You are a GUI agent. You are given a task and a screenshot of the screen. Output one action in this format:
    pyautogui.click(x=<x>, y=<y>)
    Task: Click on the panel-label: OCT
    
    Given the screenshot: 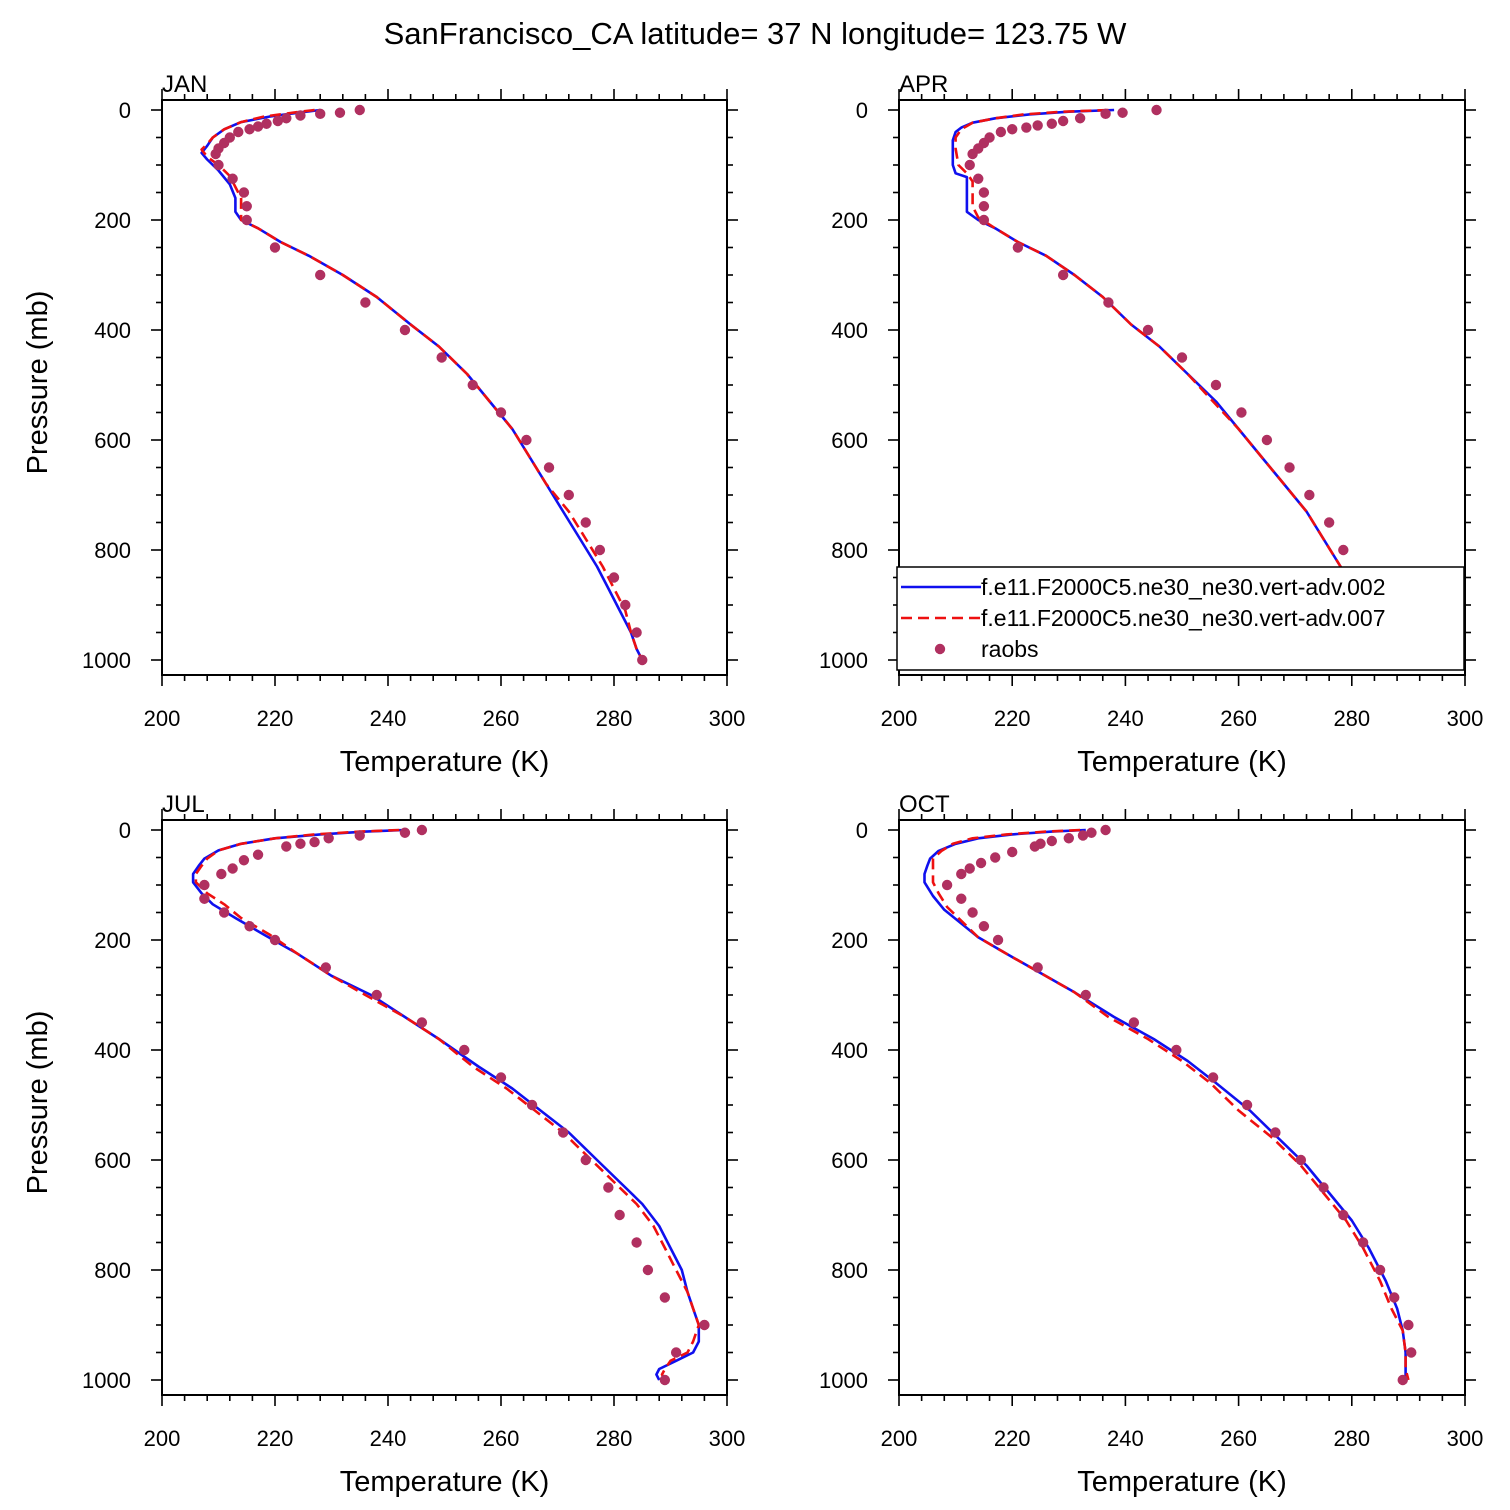 What is the action you would take?
    pyautogui.click(x=924, y=804)
    